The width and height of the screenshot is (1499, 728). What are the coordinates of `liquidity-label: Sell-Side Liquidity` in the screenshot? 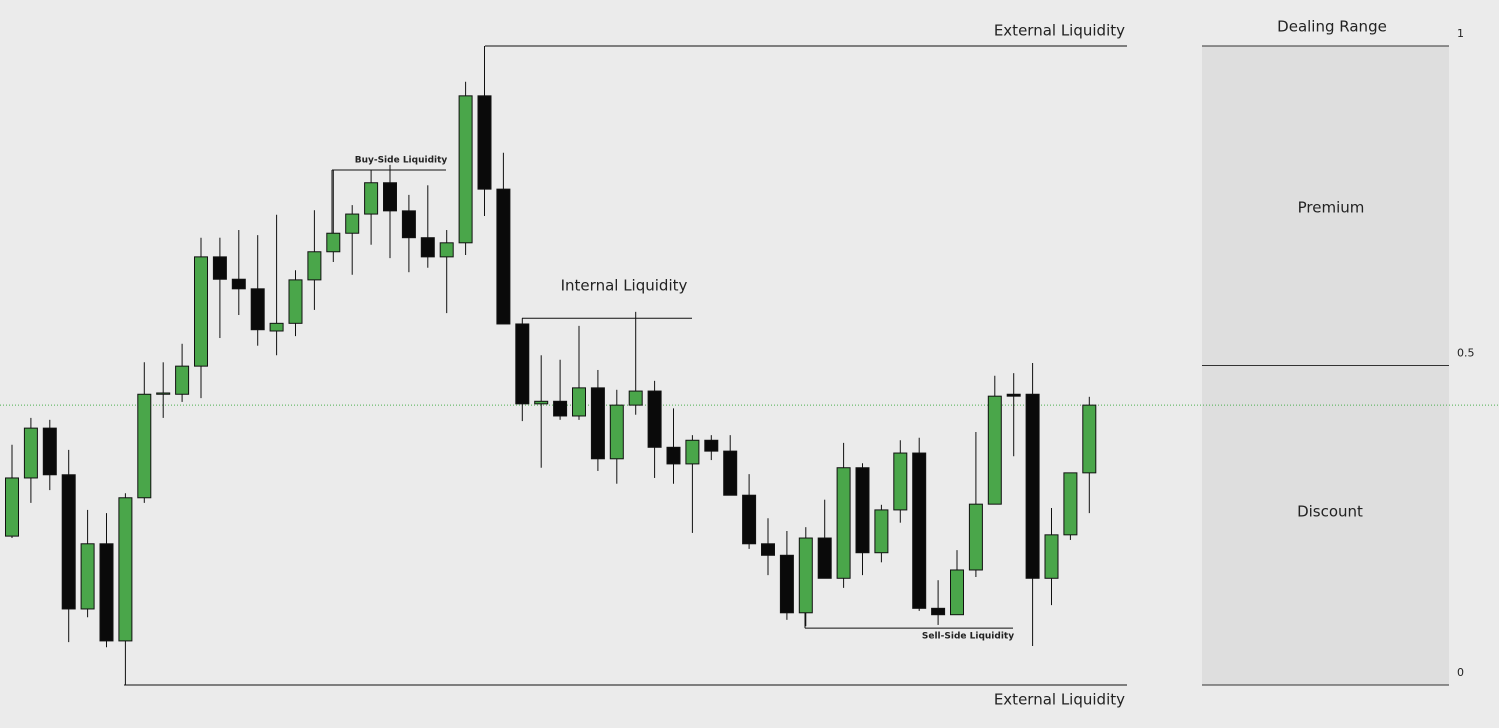 It's located at (968, 637).